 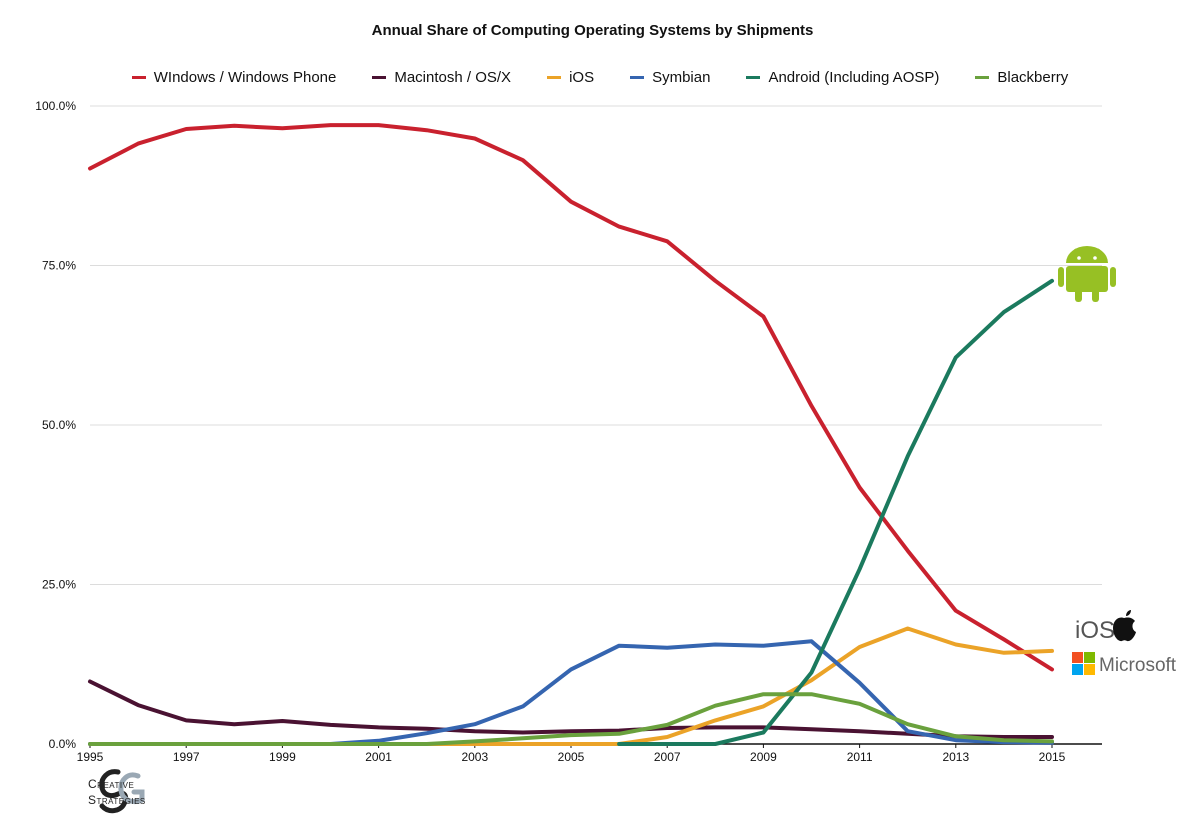 What do you see at coordinates (763, 757) in the screenshot?
I see `x-tick-label: 2009` at bounding box center [763, 757].